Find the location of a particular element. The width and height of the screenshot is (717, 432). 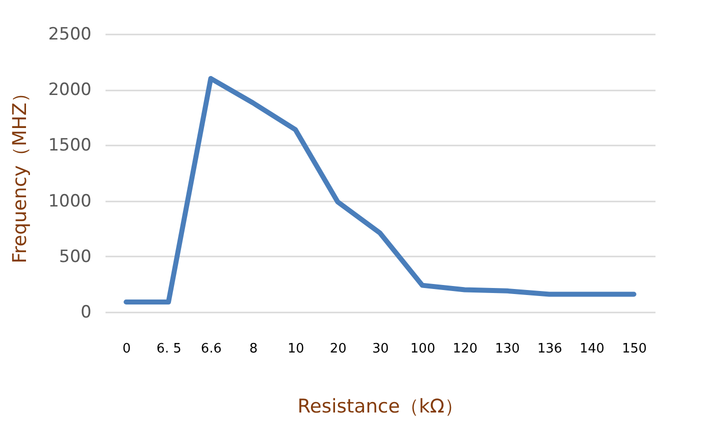

x-tick-label: 140 is located at coordinates (592, 349).